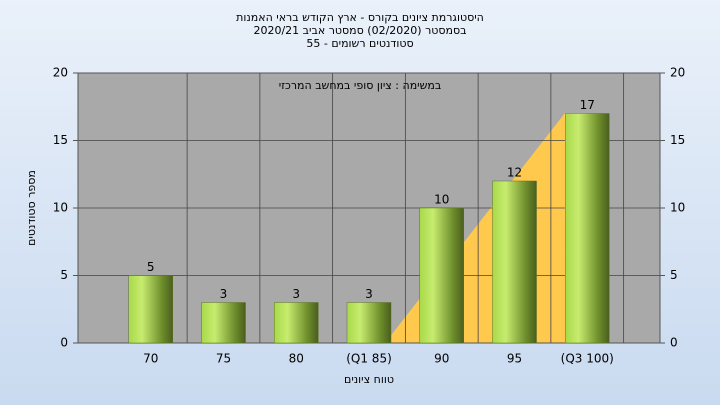 Image resolution: width=720 pixels, height=405 pixels. What do you see at coordinates (369, 359) in the screenshot?
I see `x-tick-label: (Q1 85)` at bounding box center [369, 359].